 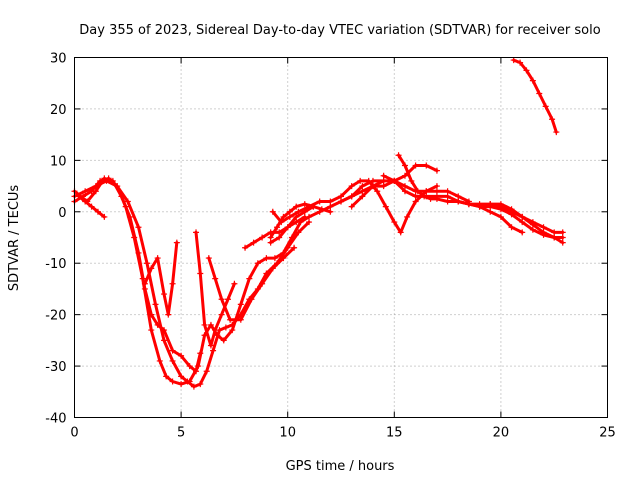 What do you see at coordinates (55, 367) in the screenshot?
I see `y-tick-label: -30` at bounding box center [55, 367].